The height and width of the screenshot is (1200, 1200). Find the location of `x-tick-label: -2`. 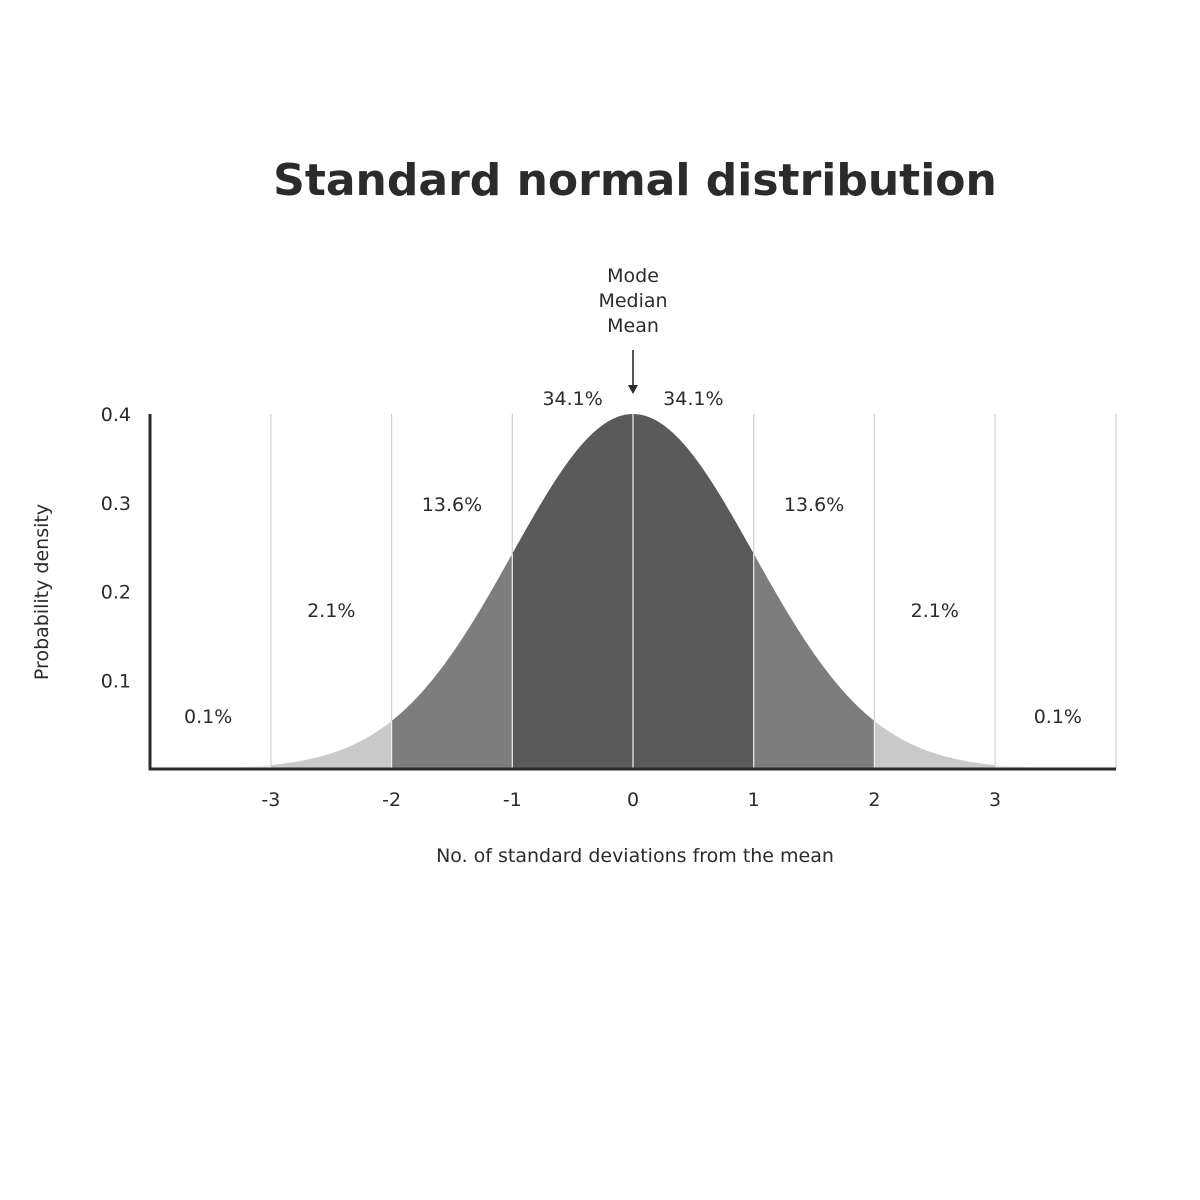

x-tick-label: -2 is located at coordinates (391, 800).